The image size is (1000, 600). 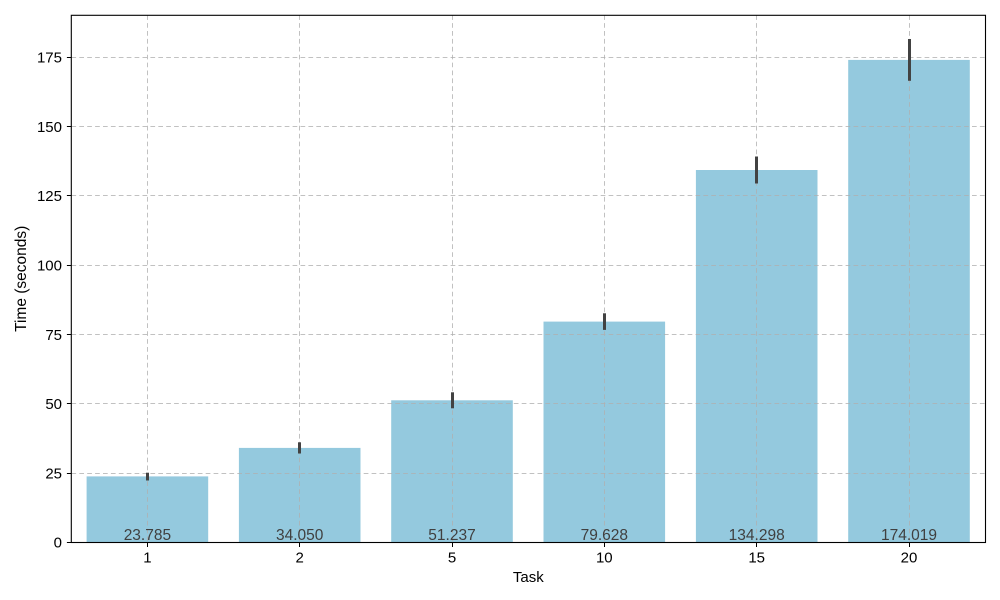 What do you see at coordinates (49, 196) in the screenshot?
I see `svg-text: 125` at bounding box center [49, 196].